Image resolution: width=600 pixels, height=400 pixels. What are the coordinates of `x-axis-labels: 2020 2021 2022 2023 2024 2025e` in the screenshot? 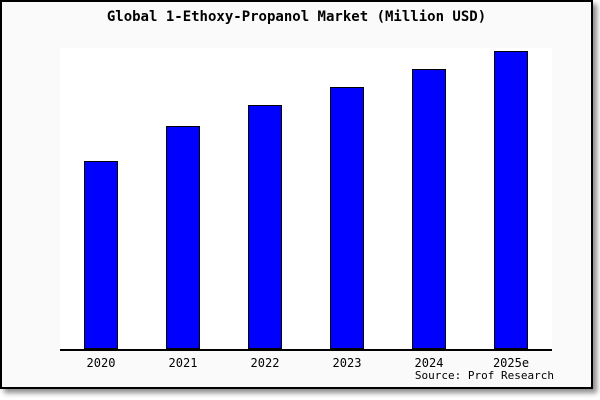 It's located at (306, 363).